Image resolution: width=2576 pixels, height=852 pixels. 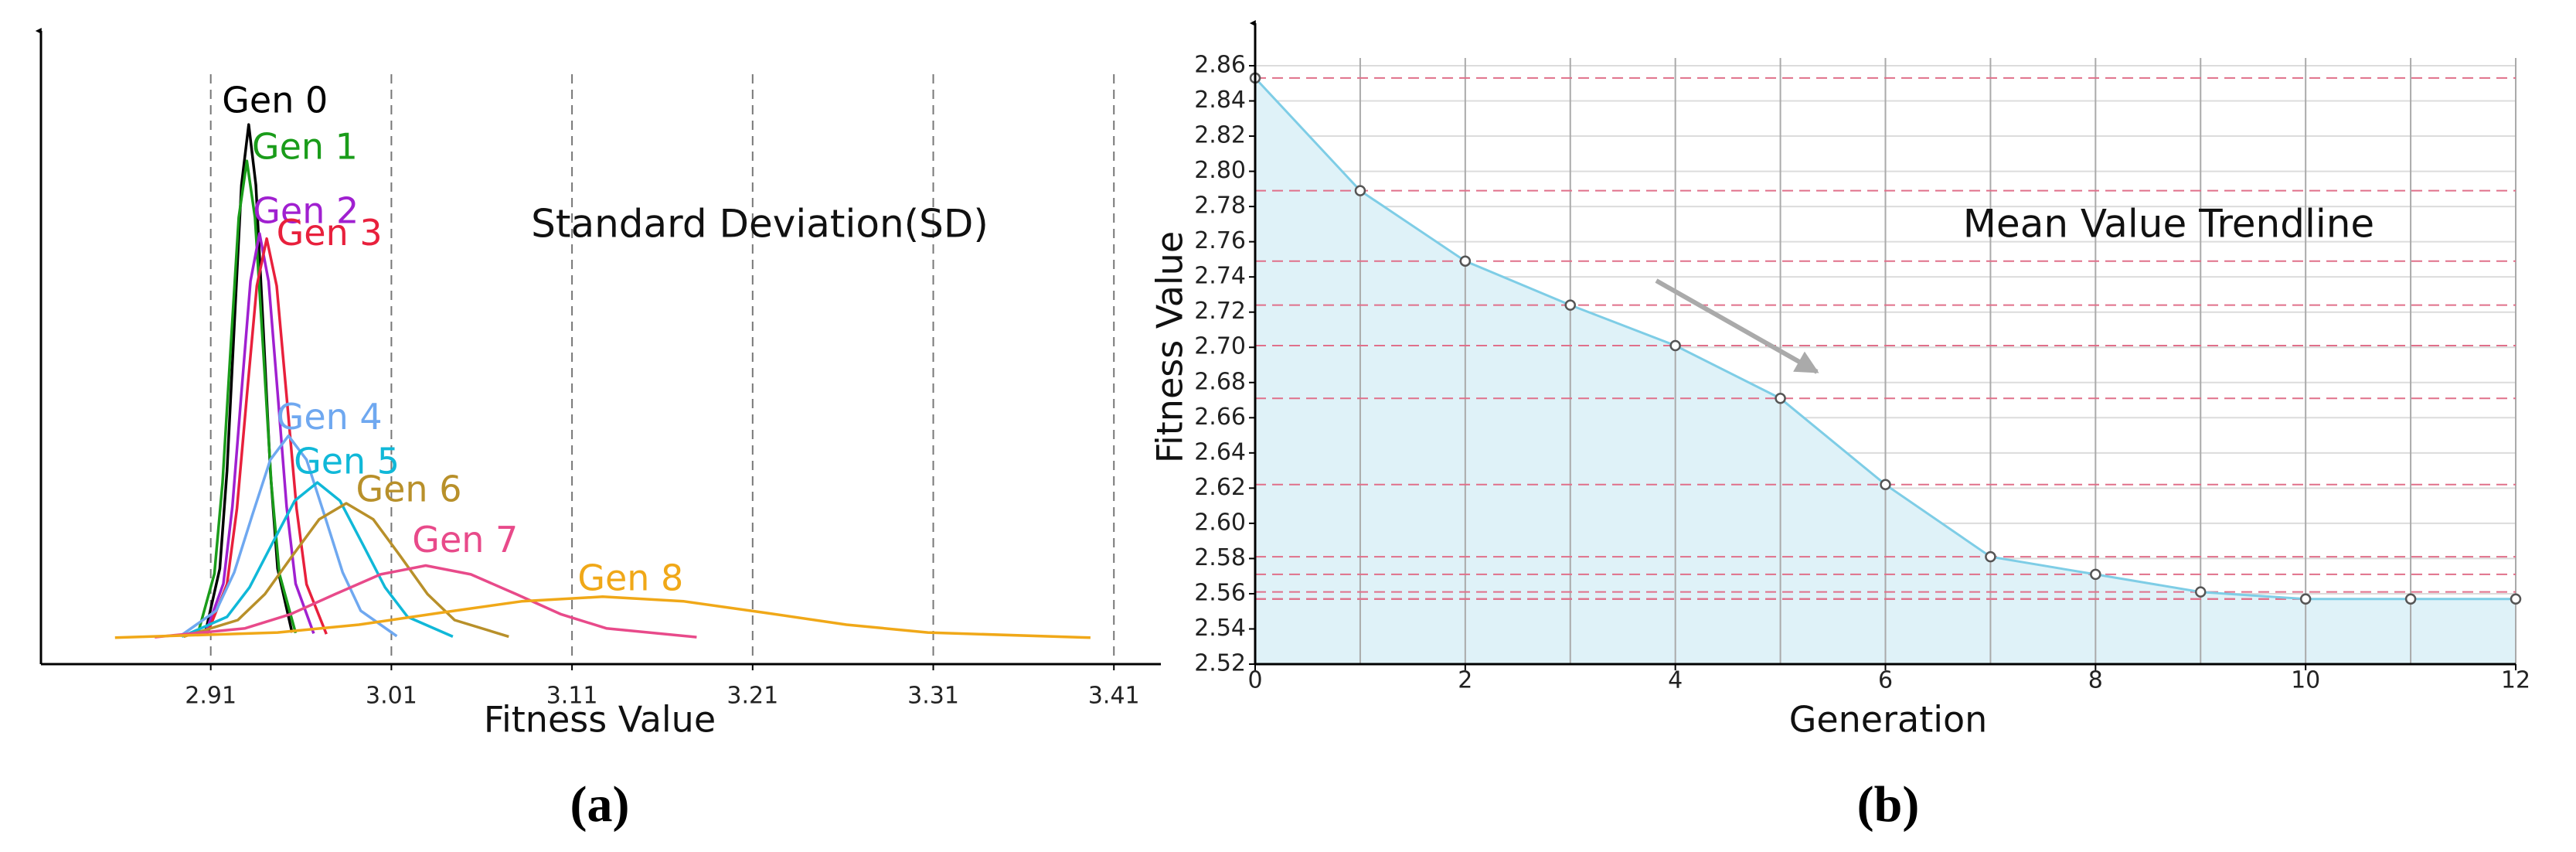 What do you see at coordinates (1220, 592) in the screenshot?
I see `y-tick-label: 2.56` at bounding box center [1220, 592].